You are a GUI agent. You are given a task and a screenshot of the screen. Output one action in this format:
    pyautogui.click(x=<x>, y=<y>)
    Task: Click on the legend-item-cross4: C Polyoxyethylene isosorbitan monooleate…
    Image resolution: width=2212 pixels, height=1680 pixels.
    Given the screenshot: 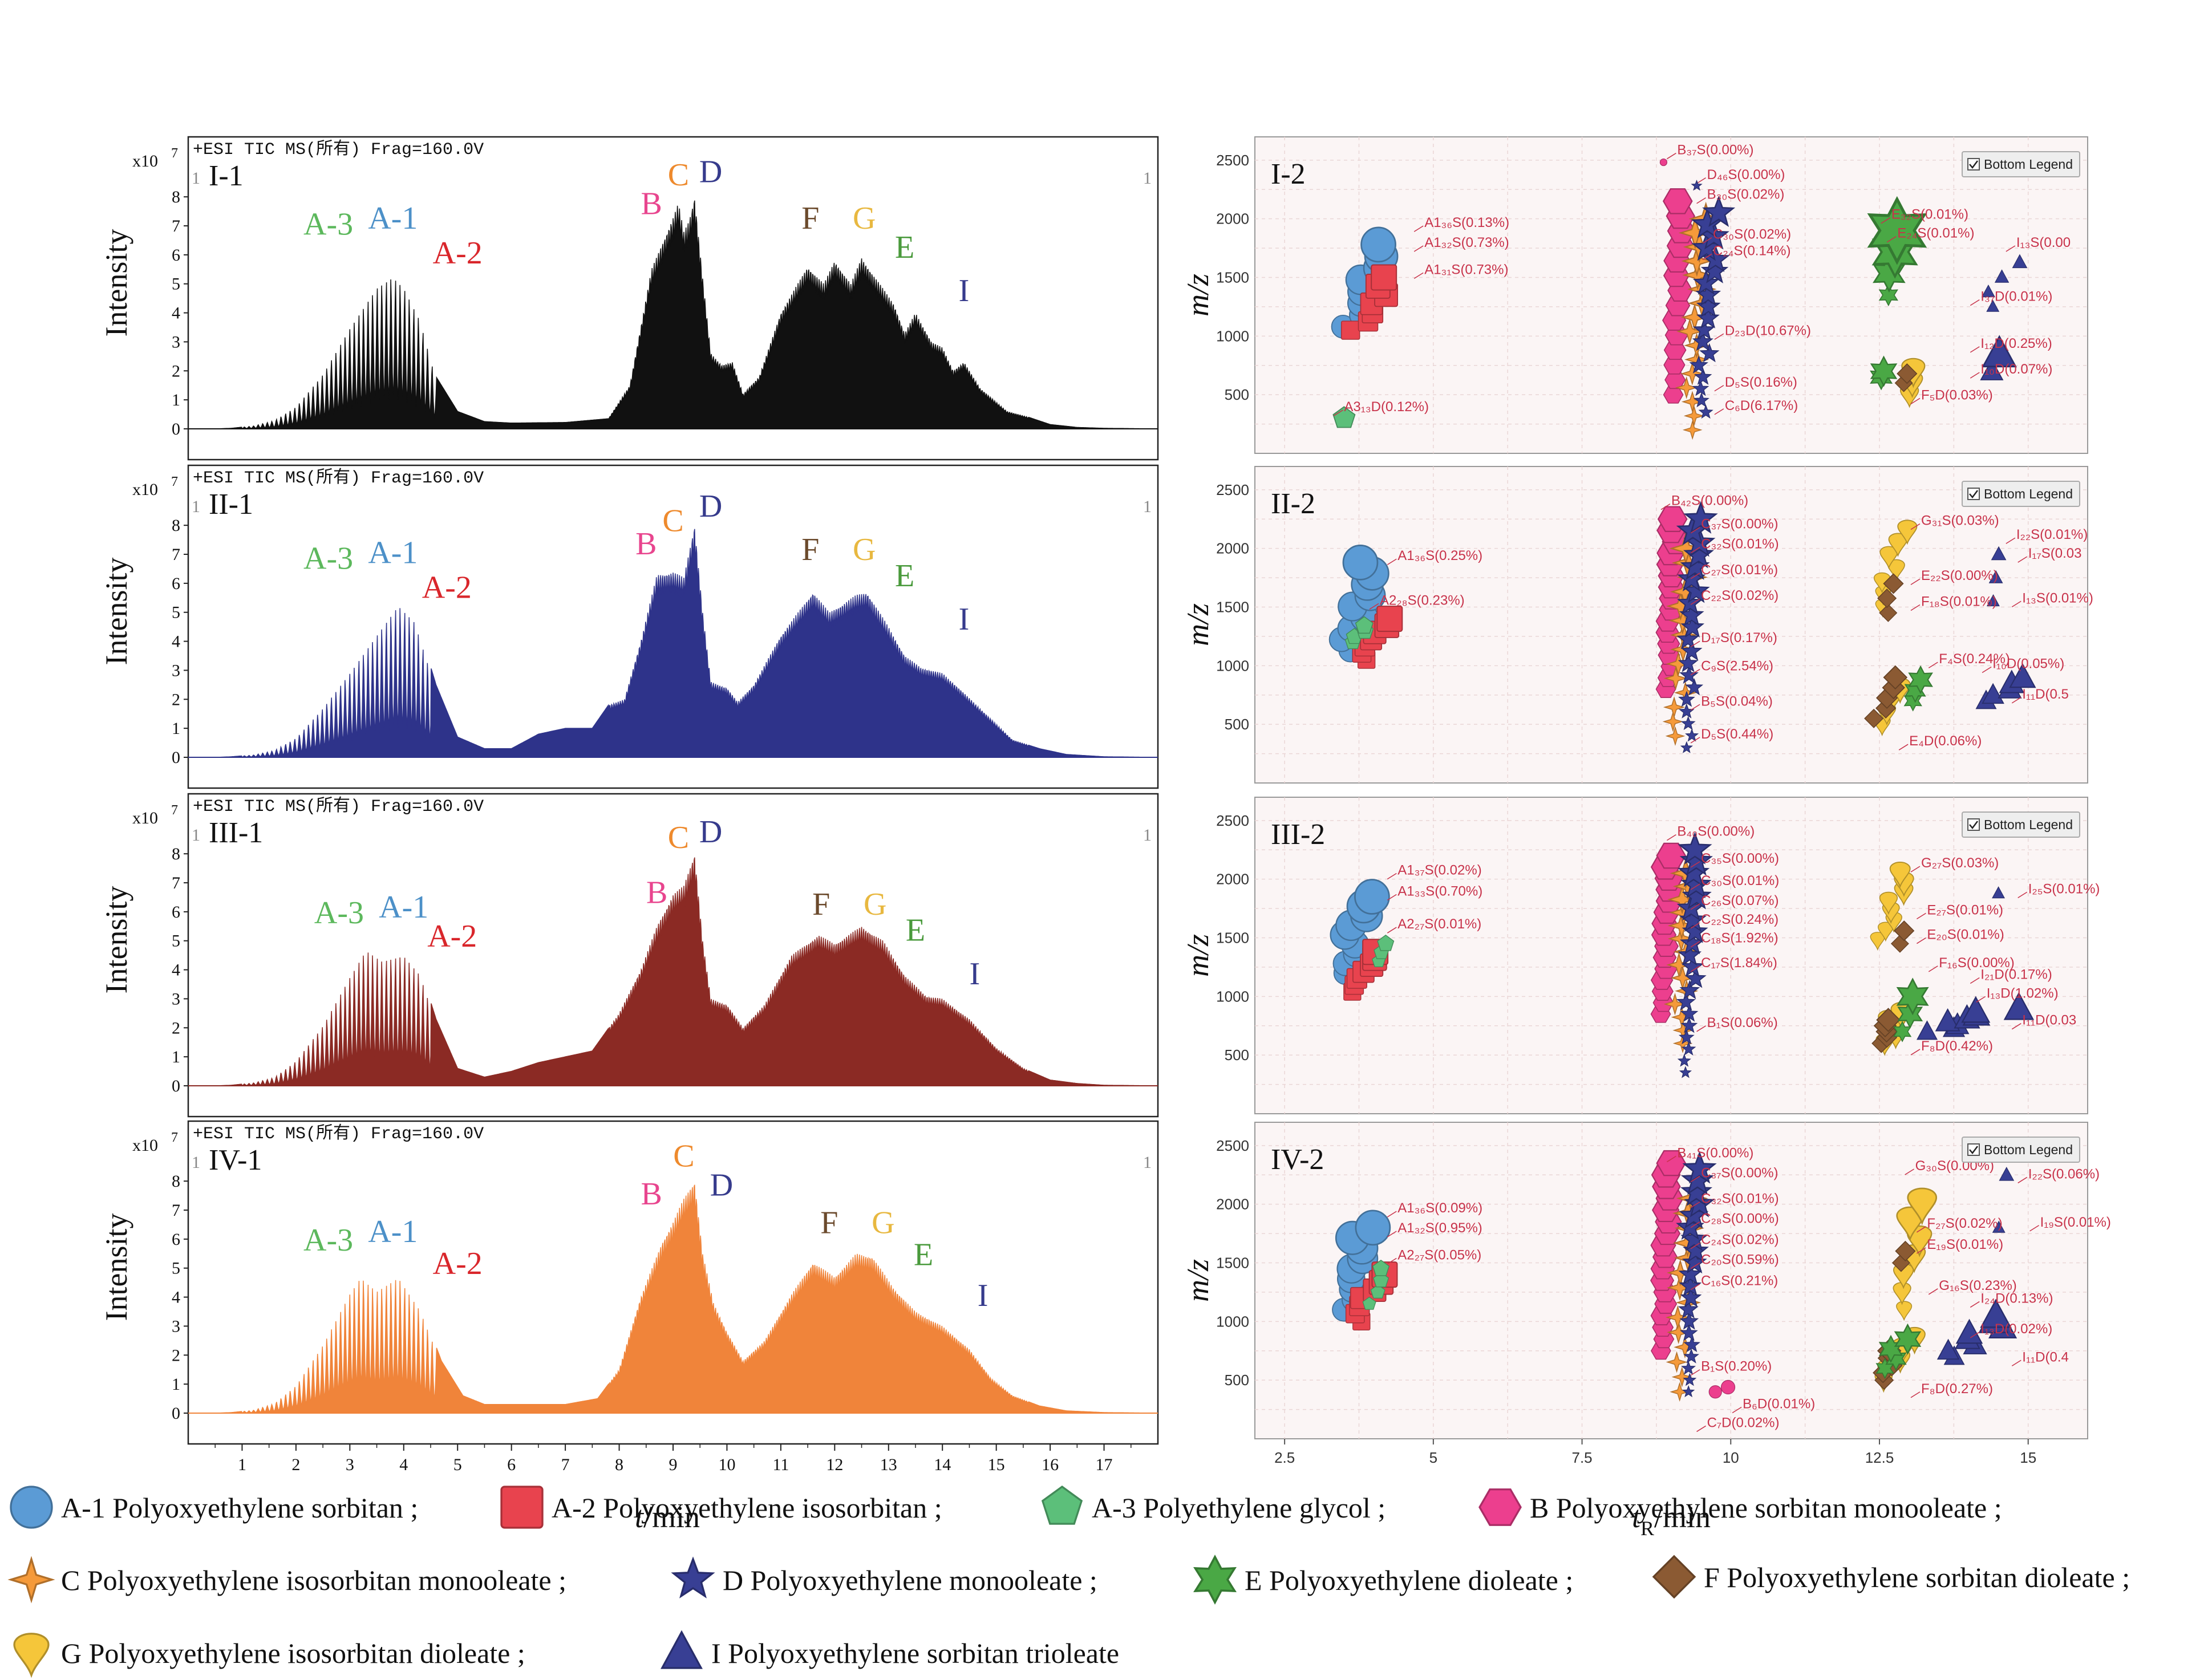 What is the action you would take?
    pyautogui.click(x=286, y=1580)
    